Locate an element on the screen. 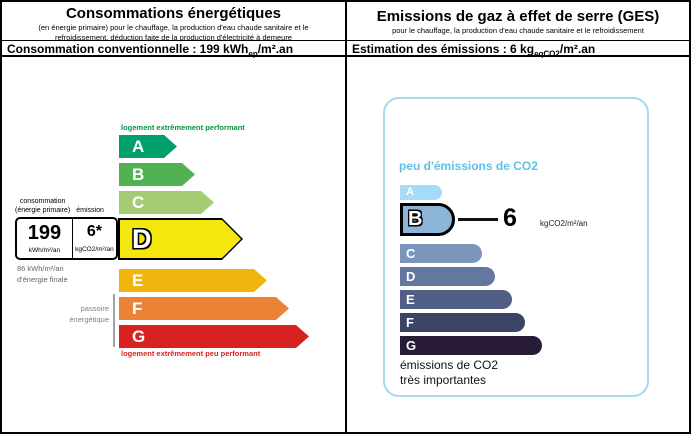 The image size is (691, 434). ges-stat-text: Estimation des émissions : 6 kg is located at coordinates (443, 49).